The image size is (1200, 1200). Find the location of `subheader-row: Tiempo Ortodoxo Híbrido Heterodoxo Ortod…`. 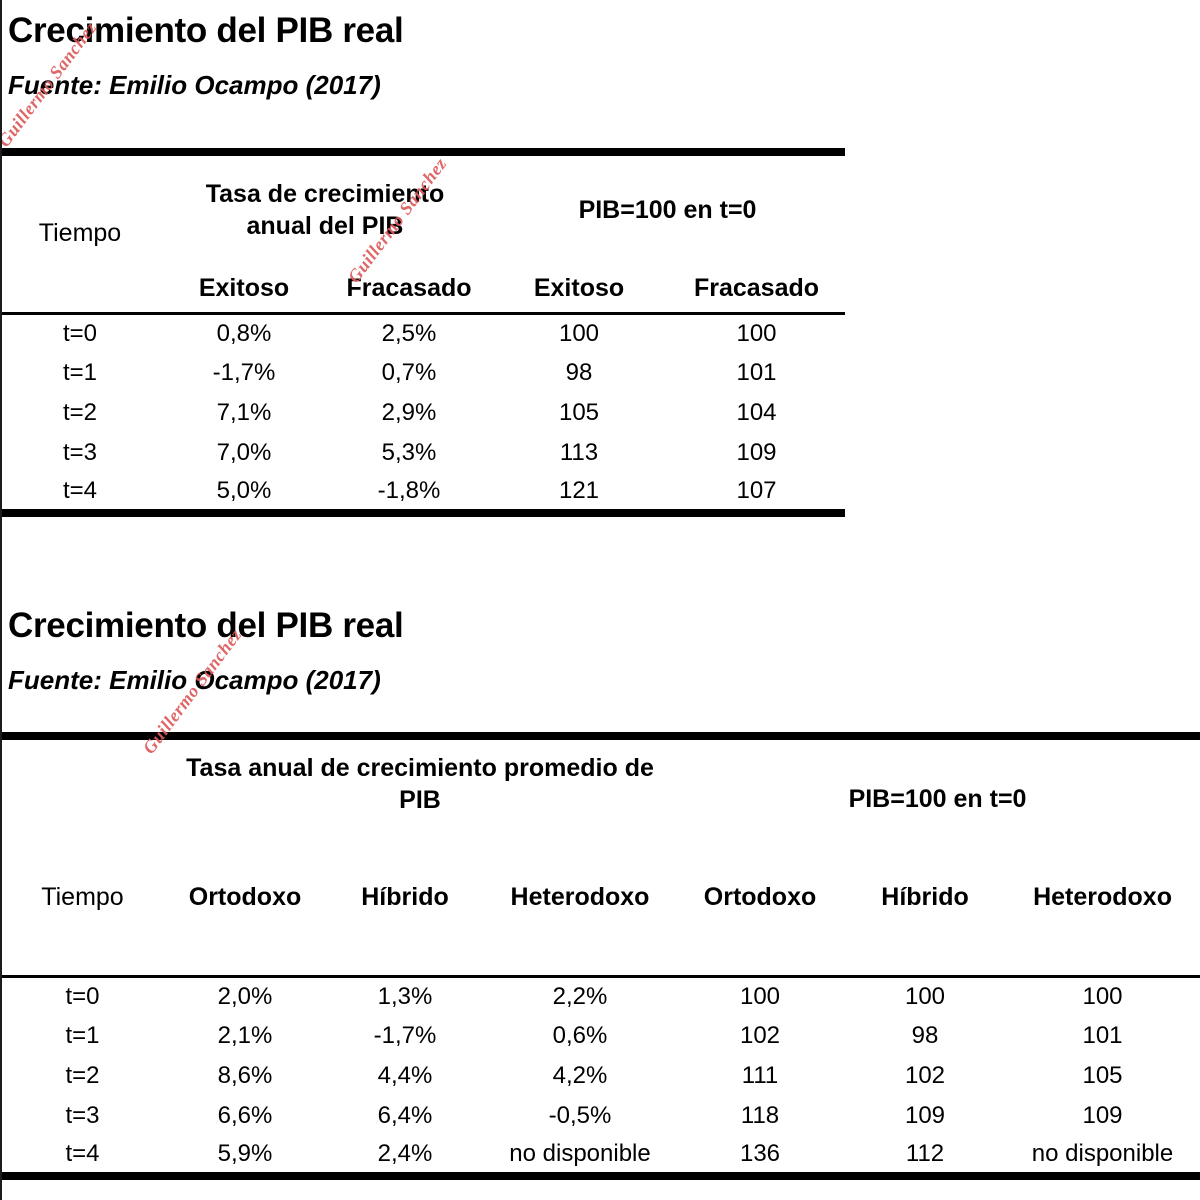

subheader-row: Tiempo Ortodoxo Híbrido Heterodoxo Ortod… is located at coordinates (600, 909).